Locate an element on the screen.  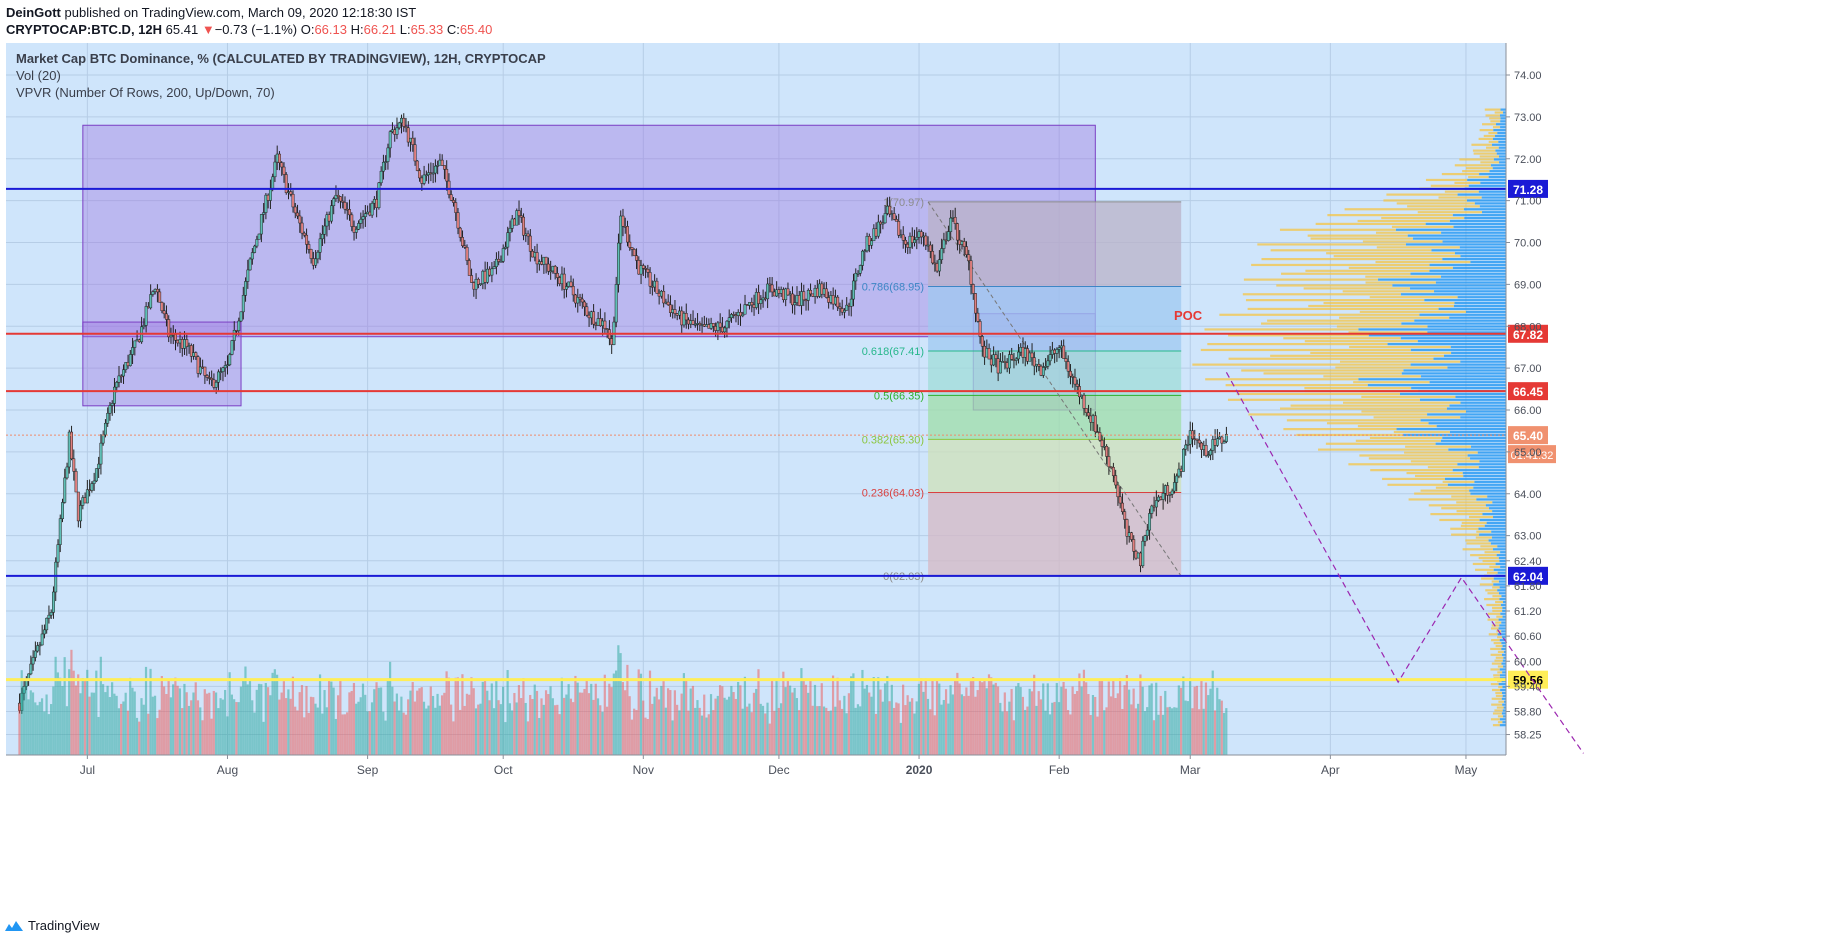
author-name: DeinGott is located at coordinates (33, 12).